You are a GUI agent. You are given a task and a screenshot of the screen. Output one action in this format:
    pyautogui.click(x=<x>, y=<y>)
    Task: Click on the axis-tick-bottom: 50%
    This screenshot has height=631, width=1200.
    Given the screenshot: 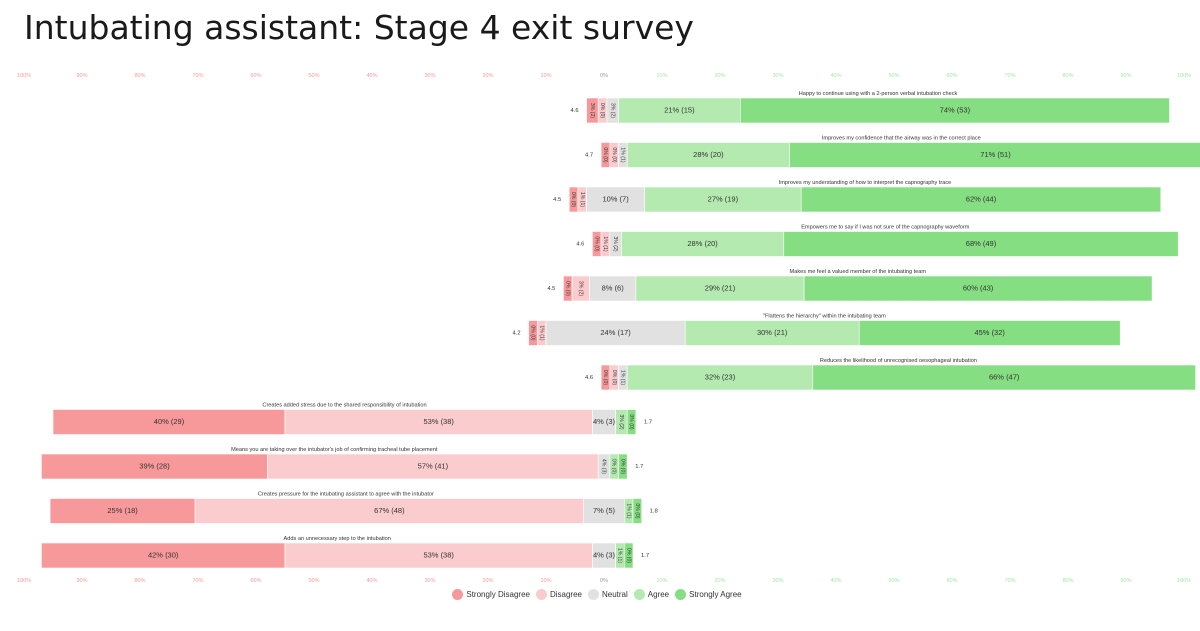 What is the action you would take?
    pyautogui.click(x=313, y=581)
    